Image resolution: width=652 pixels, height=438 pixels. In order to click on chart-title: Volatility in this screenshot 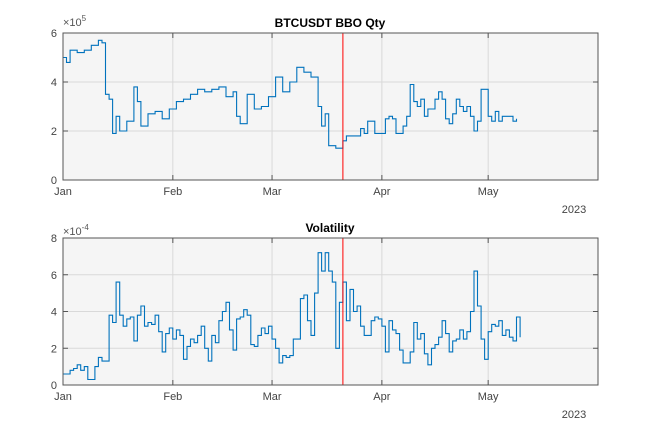, I will do `click(329, 228)`.